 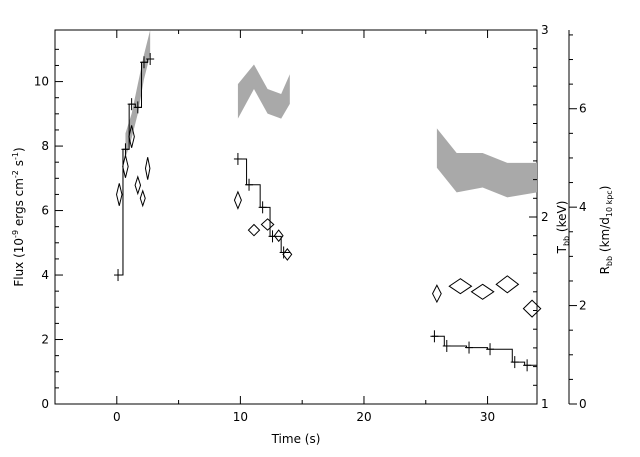 I want to click on radius-tick-label: 6, so click(x=583, y=109).